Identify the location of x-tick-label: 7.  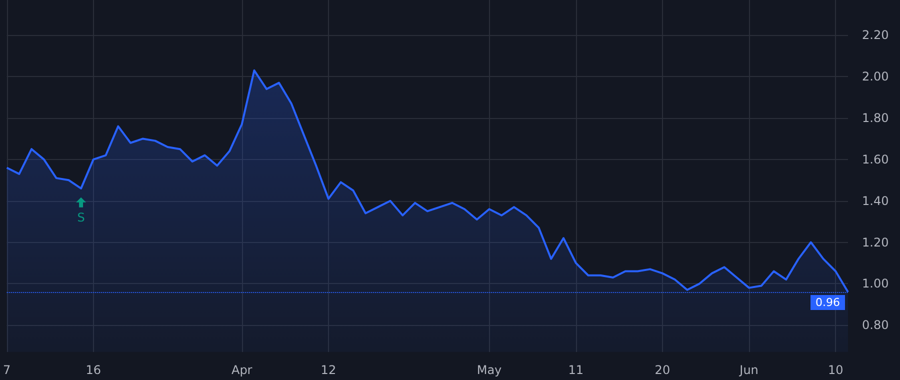
(6, 370).